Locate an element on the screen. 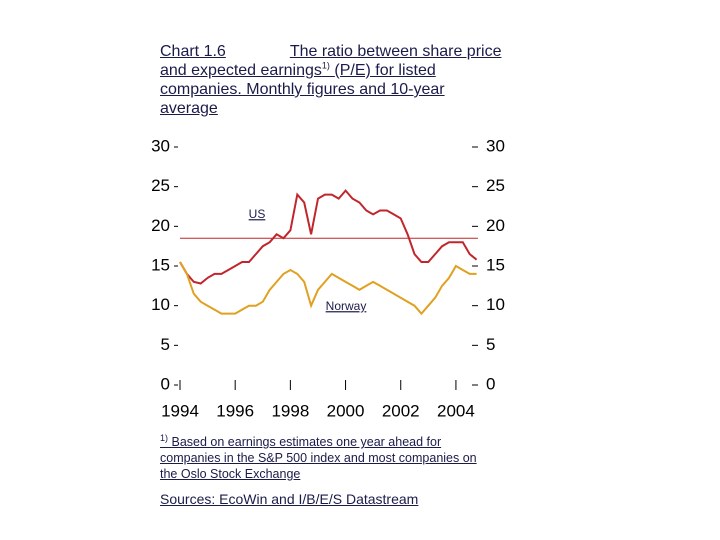  y-tick-label: 30 is located at coordinates (160, 145).